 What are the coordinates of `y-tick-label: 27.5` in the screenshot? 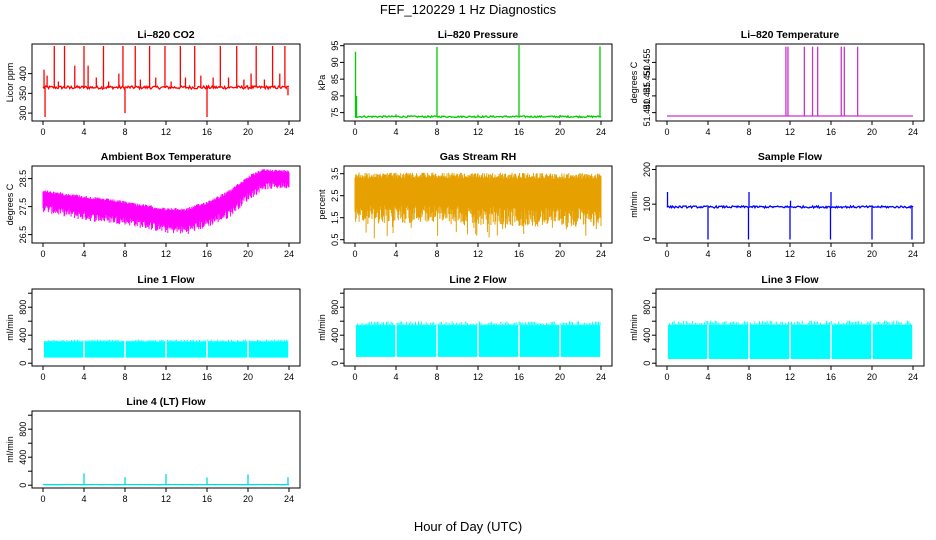 It's located at (23, 207).